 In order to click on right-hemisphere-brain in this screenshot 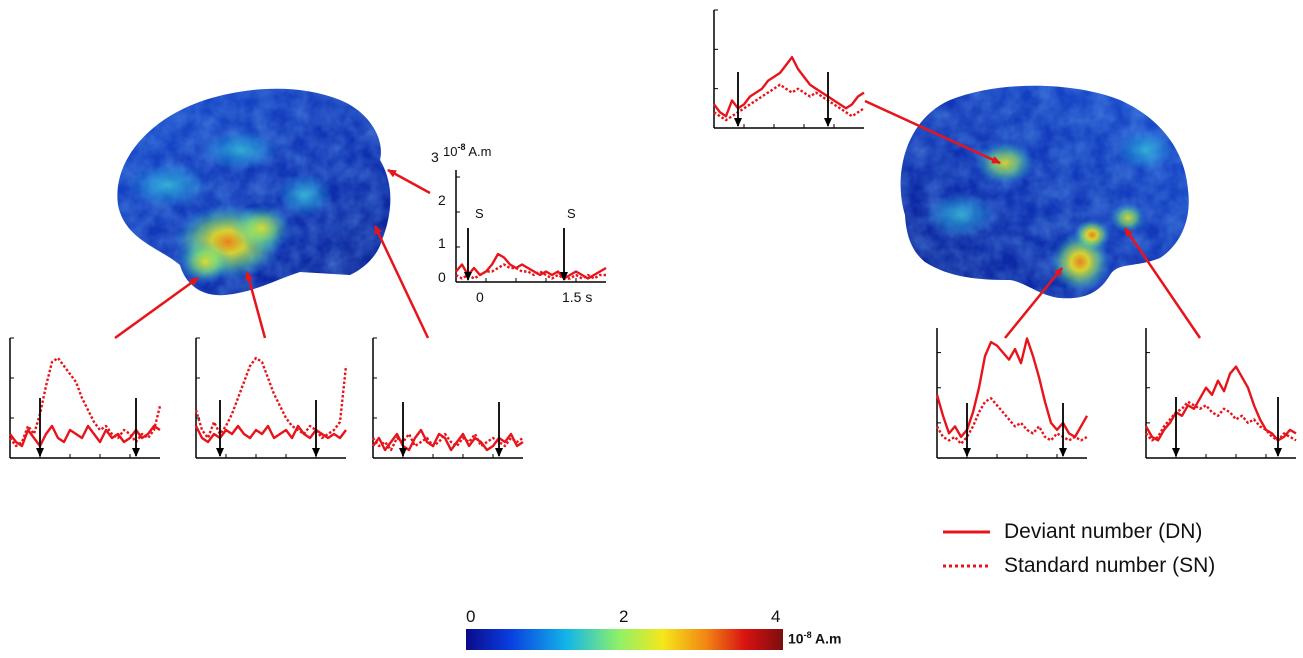, I will do `click(1044, 192)`.